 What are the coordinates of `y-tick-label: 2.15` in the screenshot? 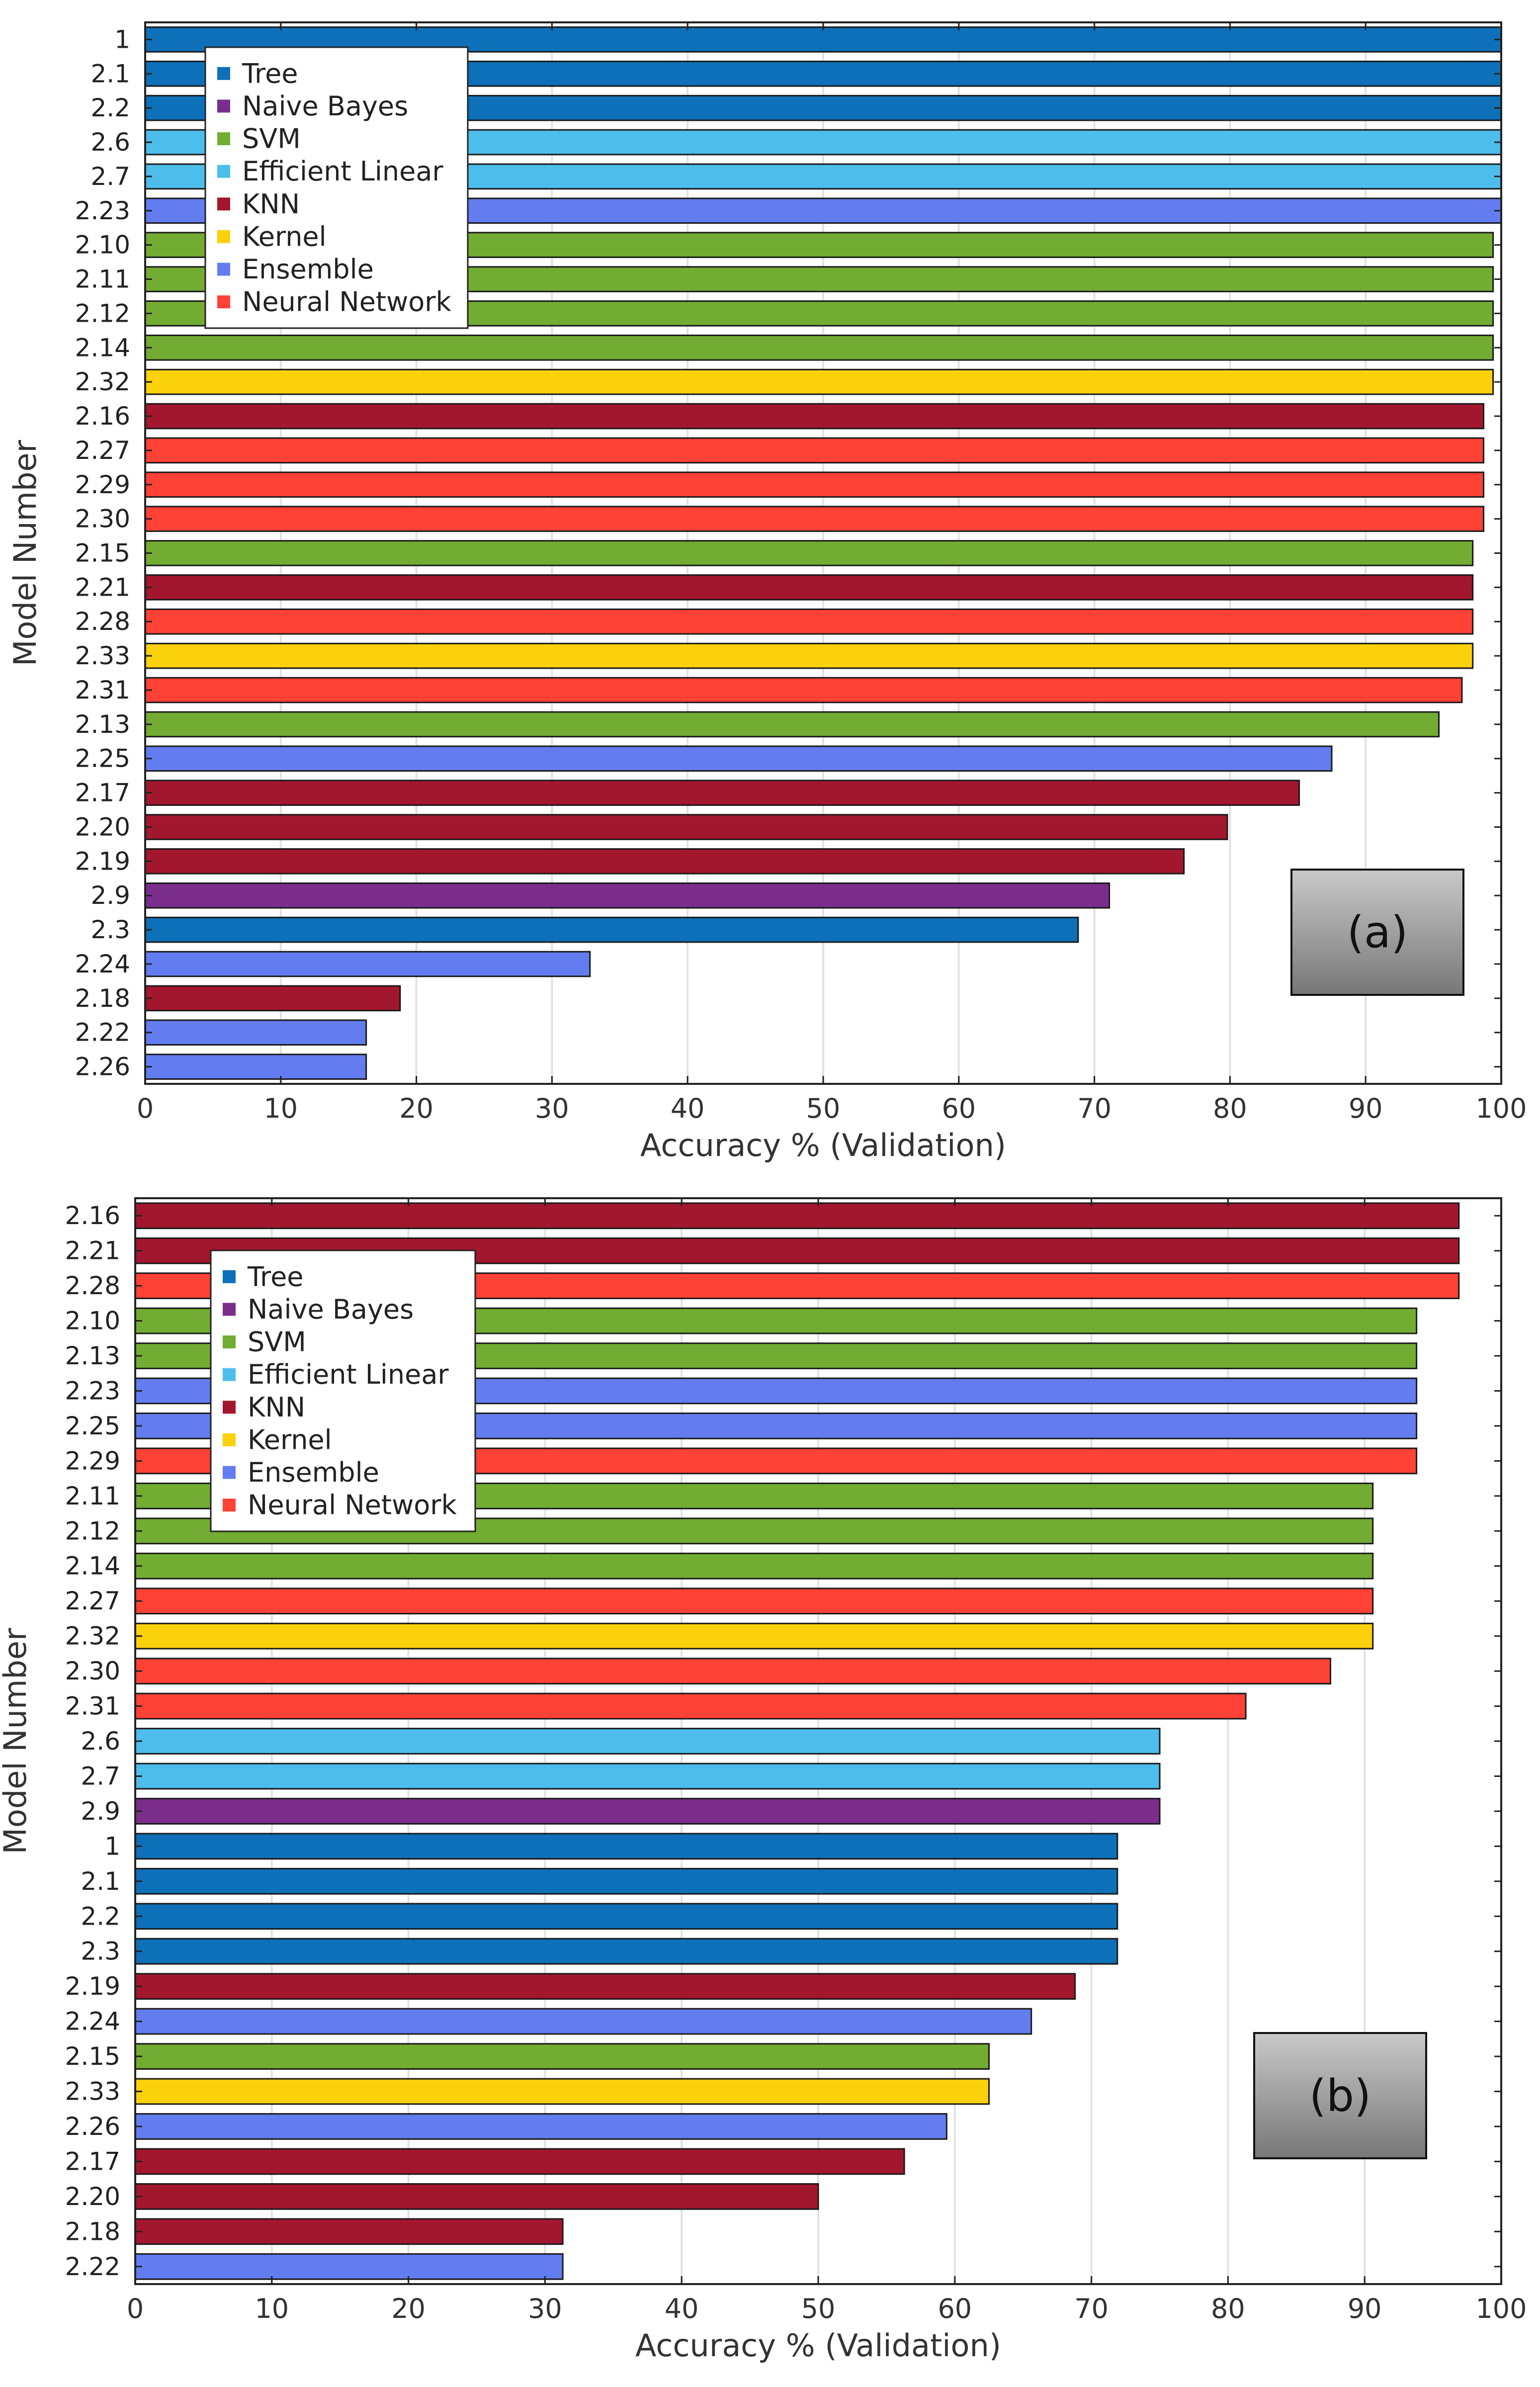 It's located at (102, 553).